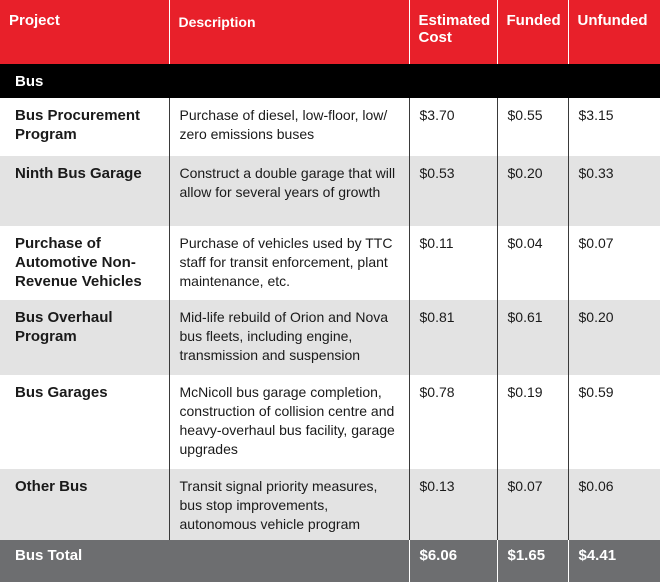  Describe the element at coordinates (84, 504) in the screenshot. I see `project-name: Other Bus` at that location.